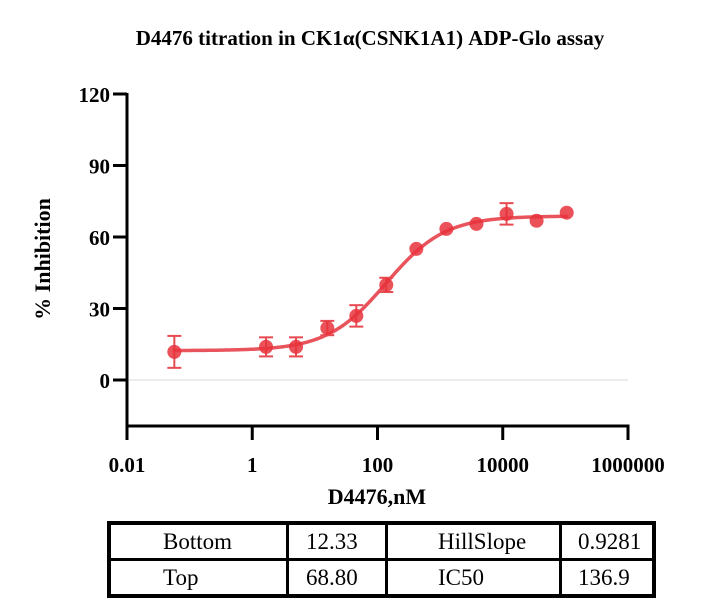 The height and width of the screenshot is (612, 722). I want to click on param-value-bottom: 12.33, so click(337, 541).